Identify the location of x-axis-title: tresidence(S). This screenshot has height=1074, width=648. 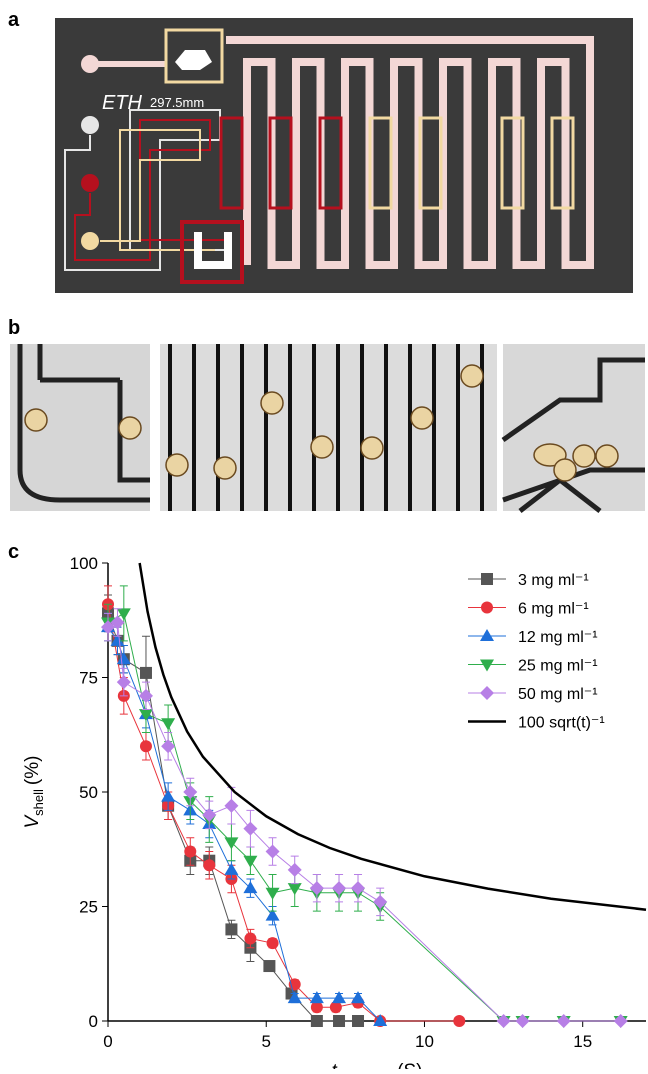
(377, 1065).